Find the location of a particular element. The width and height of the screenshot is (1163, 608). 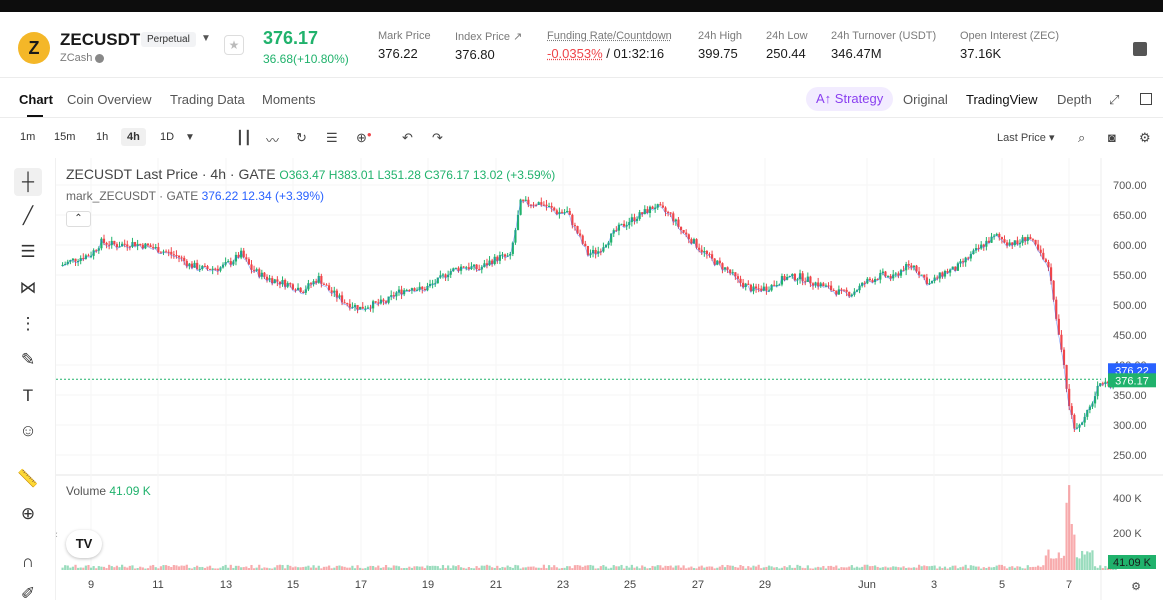

collapse-legend-button: ⌃ is located at coordinates (78, 219).